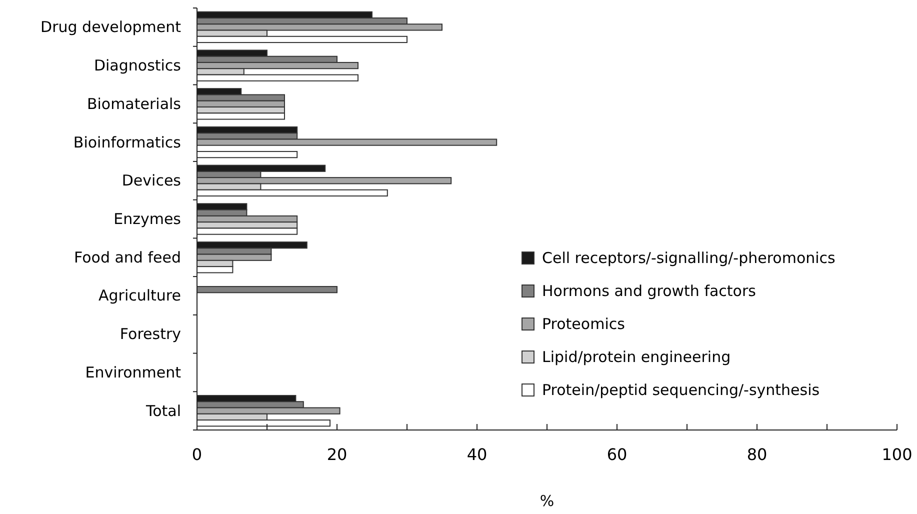  What do you see at coordinates (138, 65) in the screenshot?
I see `y-tick-label: Diagnostics` at bounding box center [138, 65].